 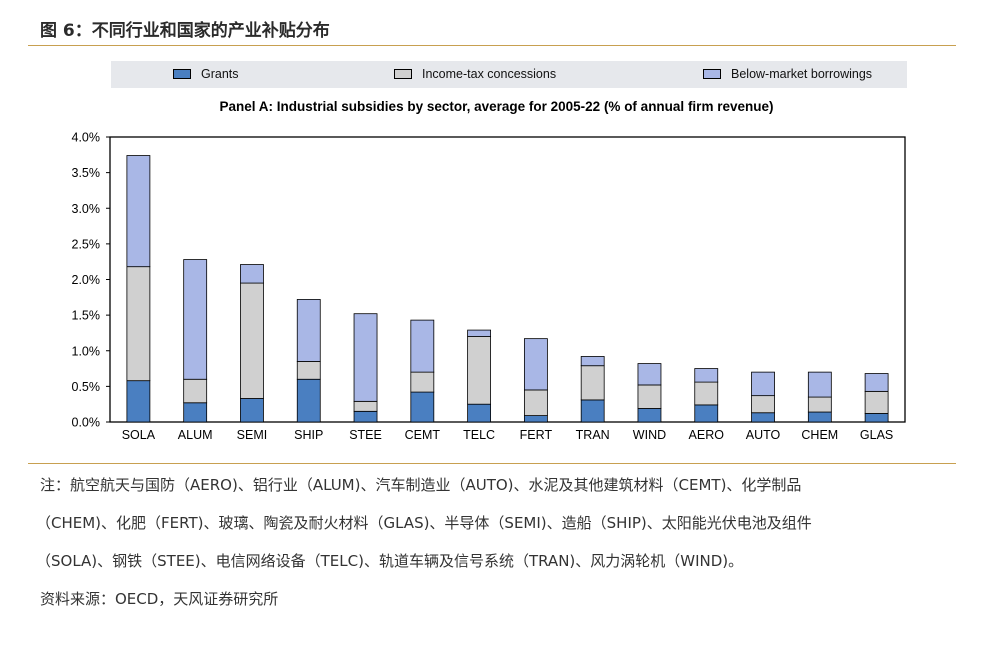 I want to click on y-tick-label: 1.5%, so click(x=86, y=316).